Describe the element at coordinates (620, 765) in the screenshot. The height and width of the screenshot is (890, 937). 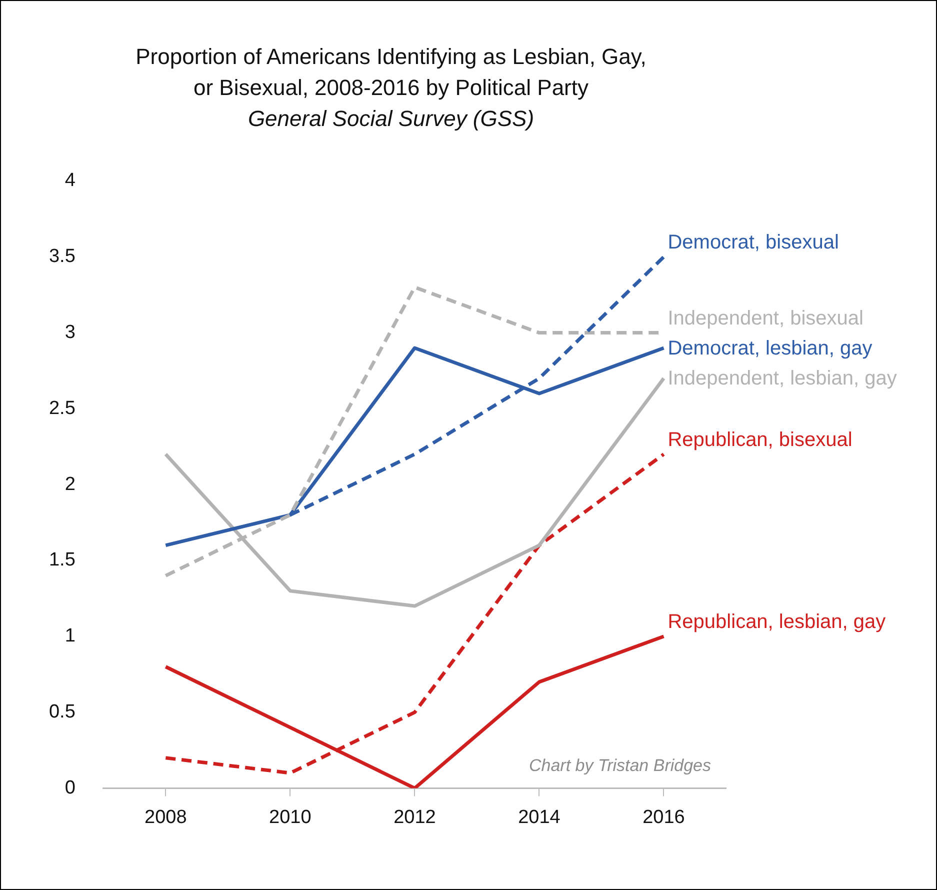
I see `annotation: Chart by Tristan Bridges` at that location.